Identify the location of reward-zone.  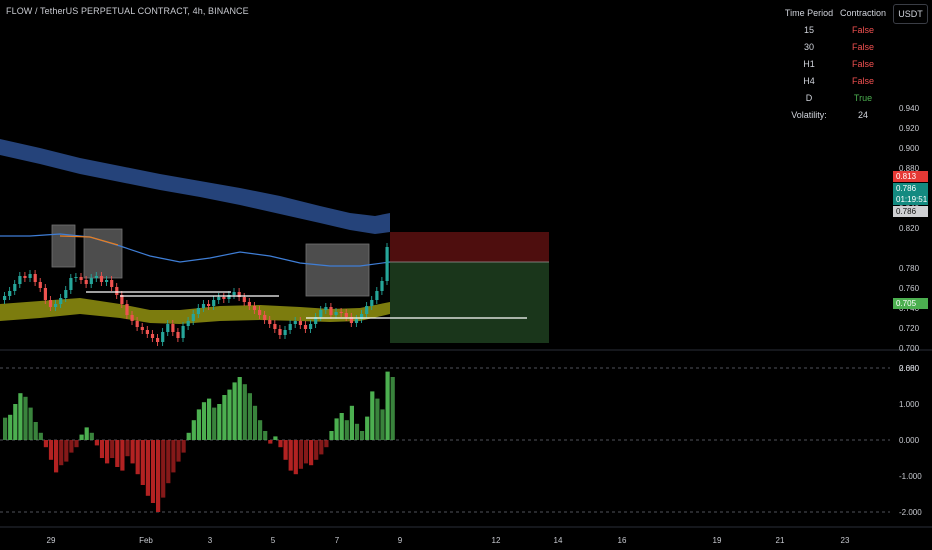
(469, 302).